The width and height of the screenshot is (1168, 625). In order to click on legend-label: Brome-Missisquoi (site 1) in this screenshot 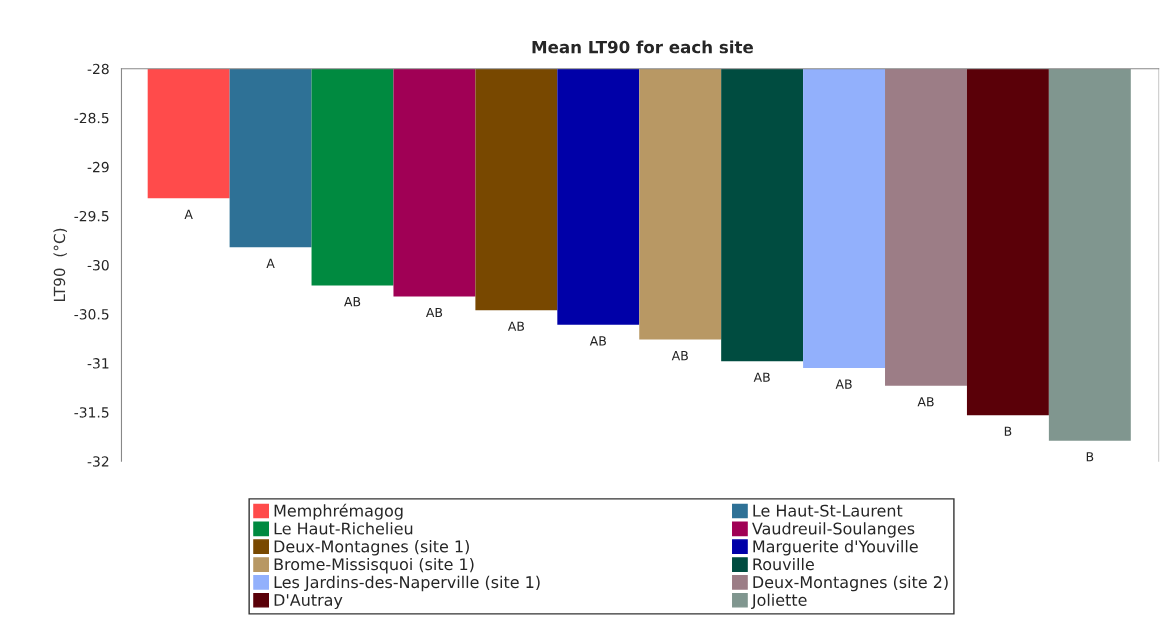, I will do `click(374, 565)`.